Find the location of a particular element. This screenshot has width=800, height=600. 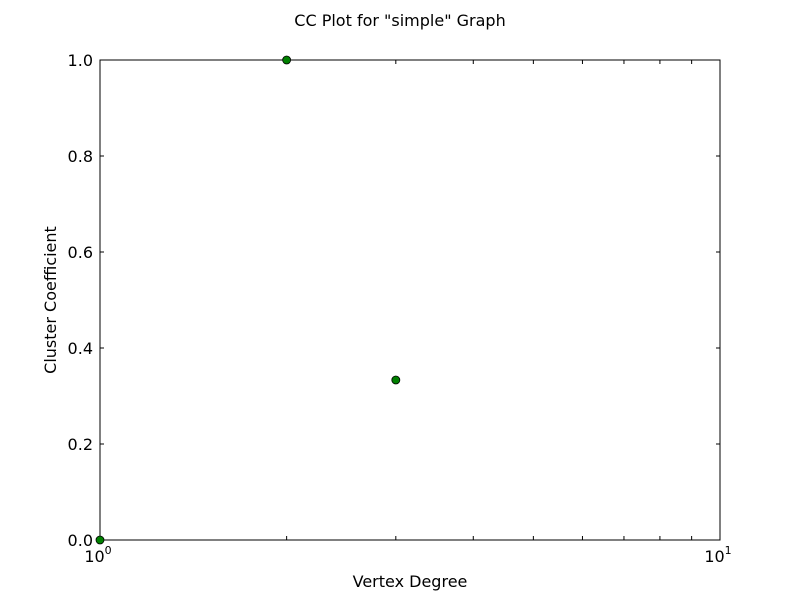

chart-title: CC Plot for "simple" Graph is located at coordinates (399, 20).